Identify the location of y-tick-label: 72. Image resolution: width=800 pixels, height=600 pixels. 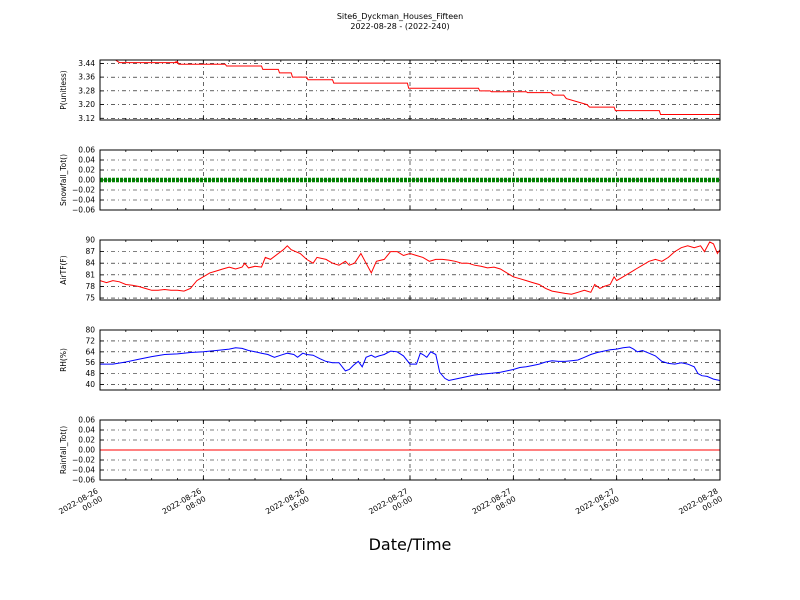
(90, 340).